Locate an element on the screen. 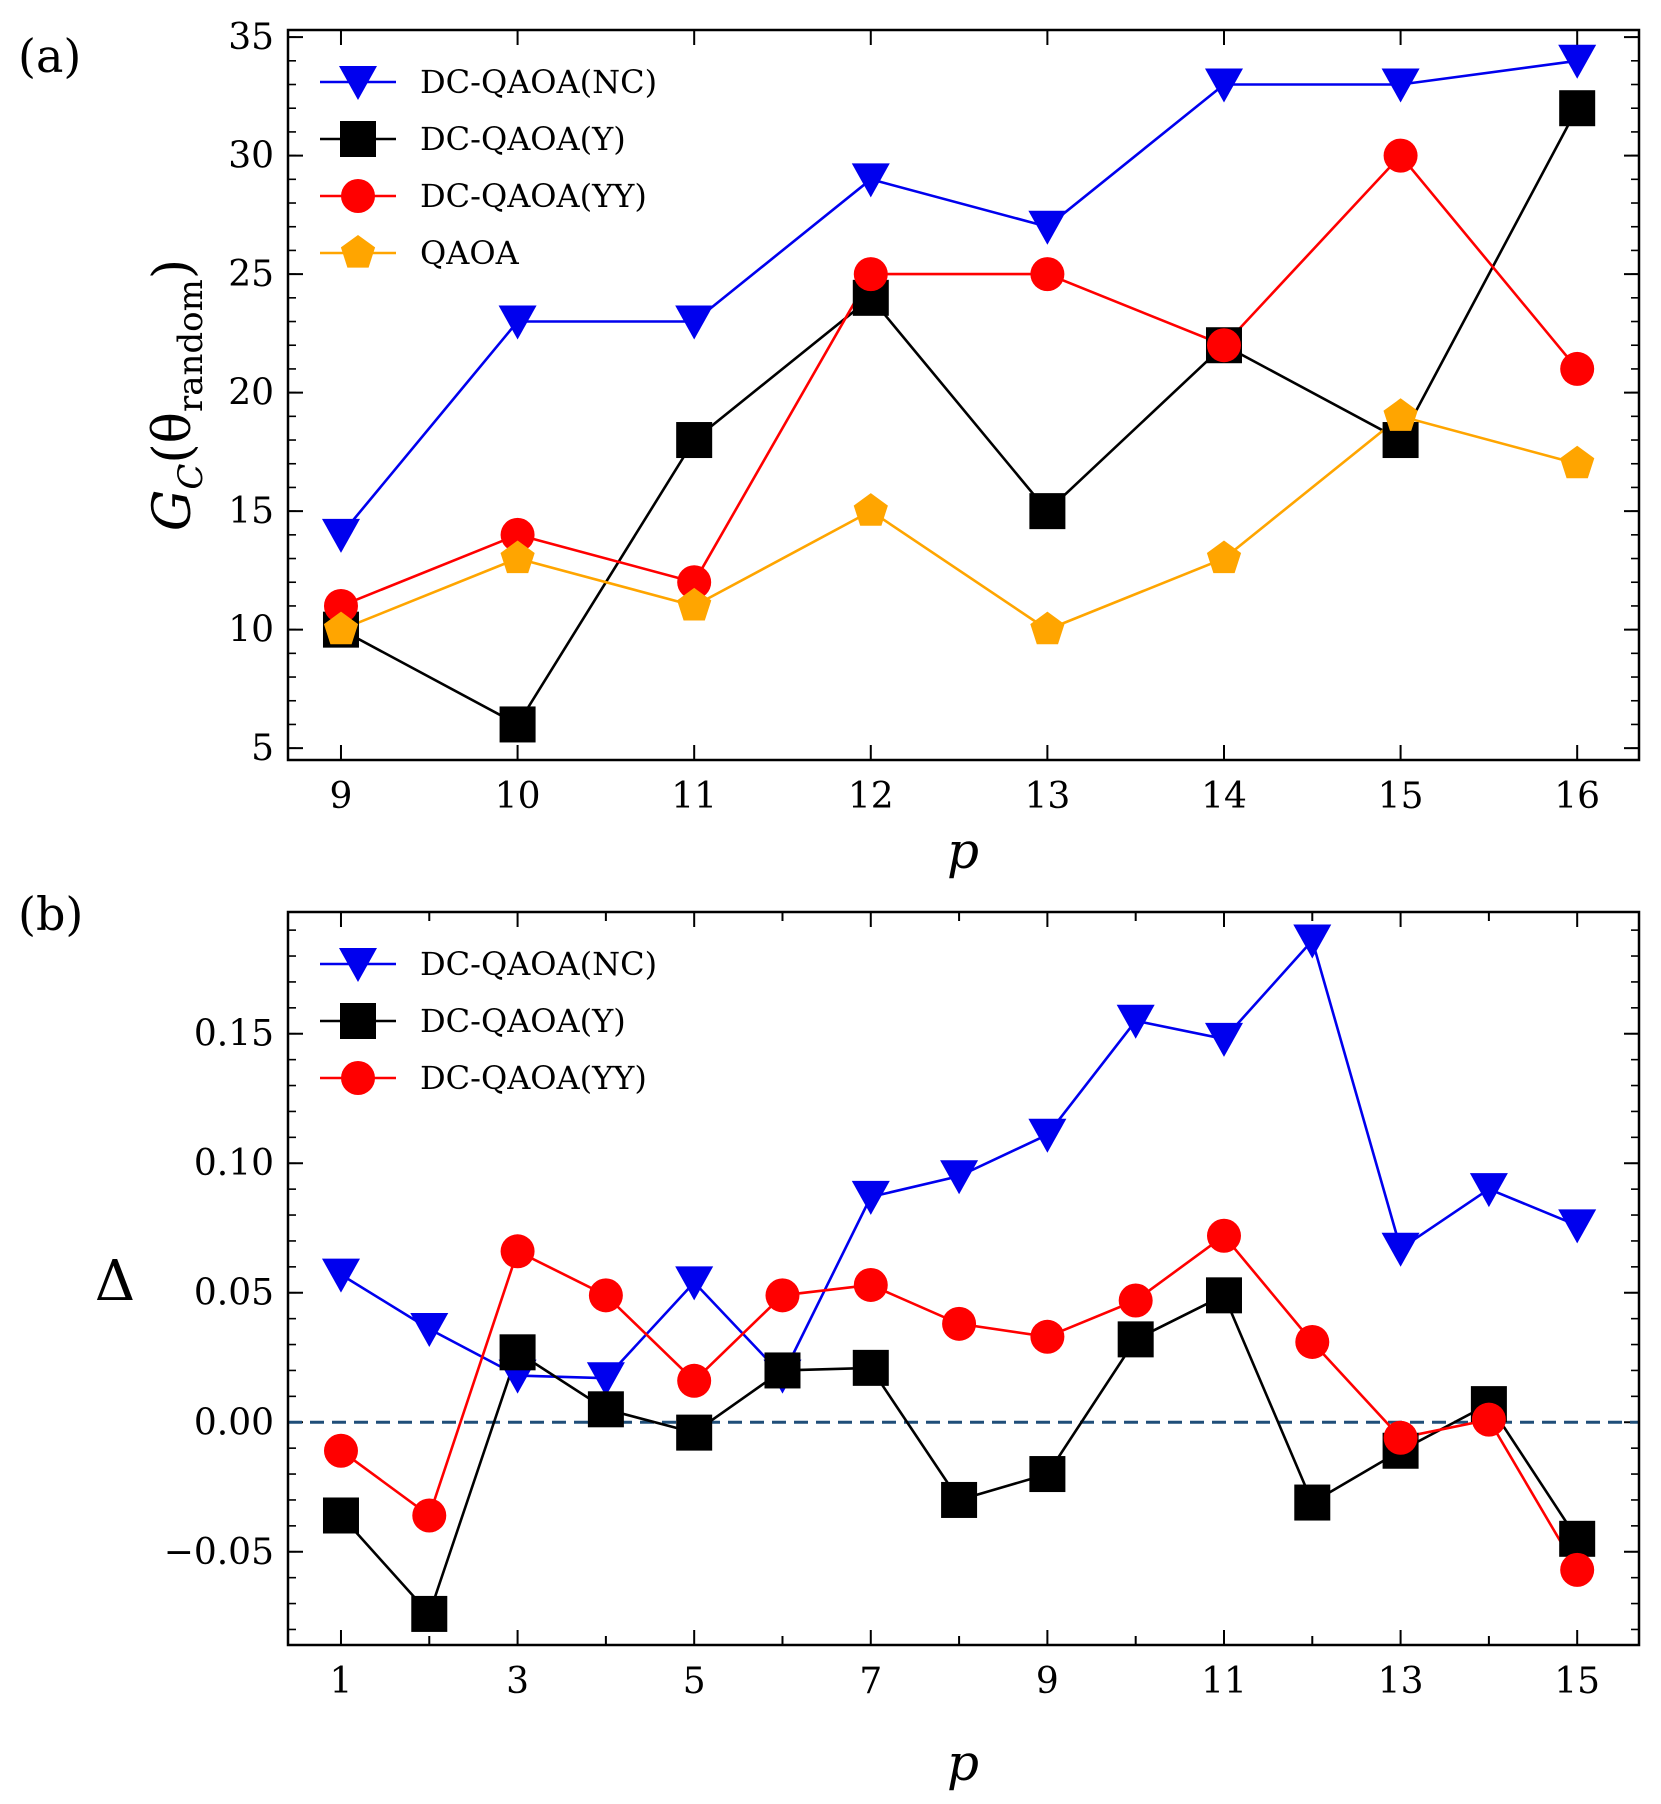 The height and width of the screenshot is (1804, 1661). panel-a-label: (a) is located at coordinates (49, 56).